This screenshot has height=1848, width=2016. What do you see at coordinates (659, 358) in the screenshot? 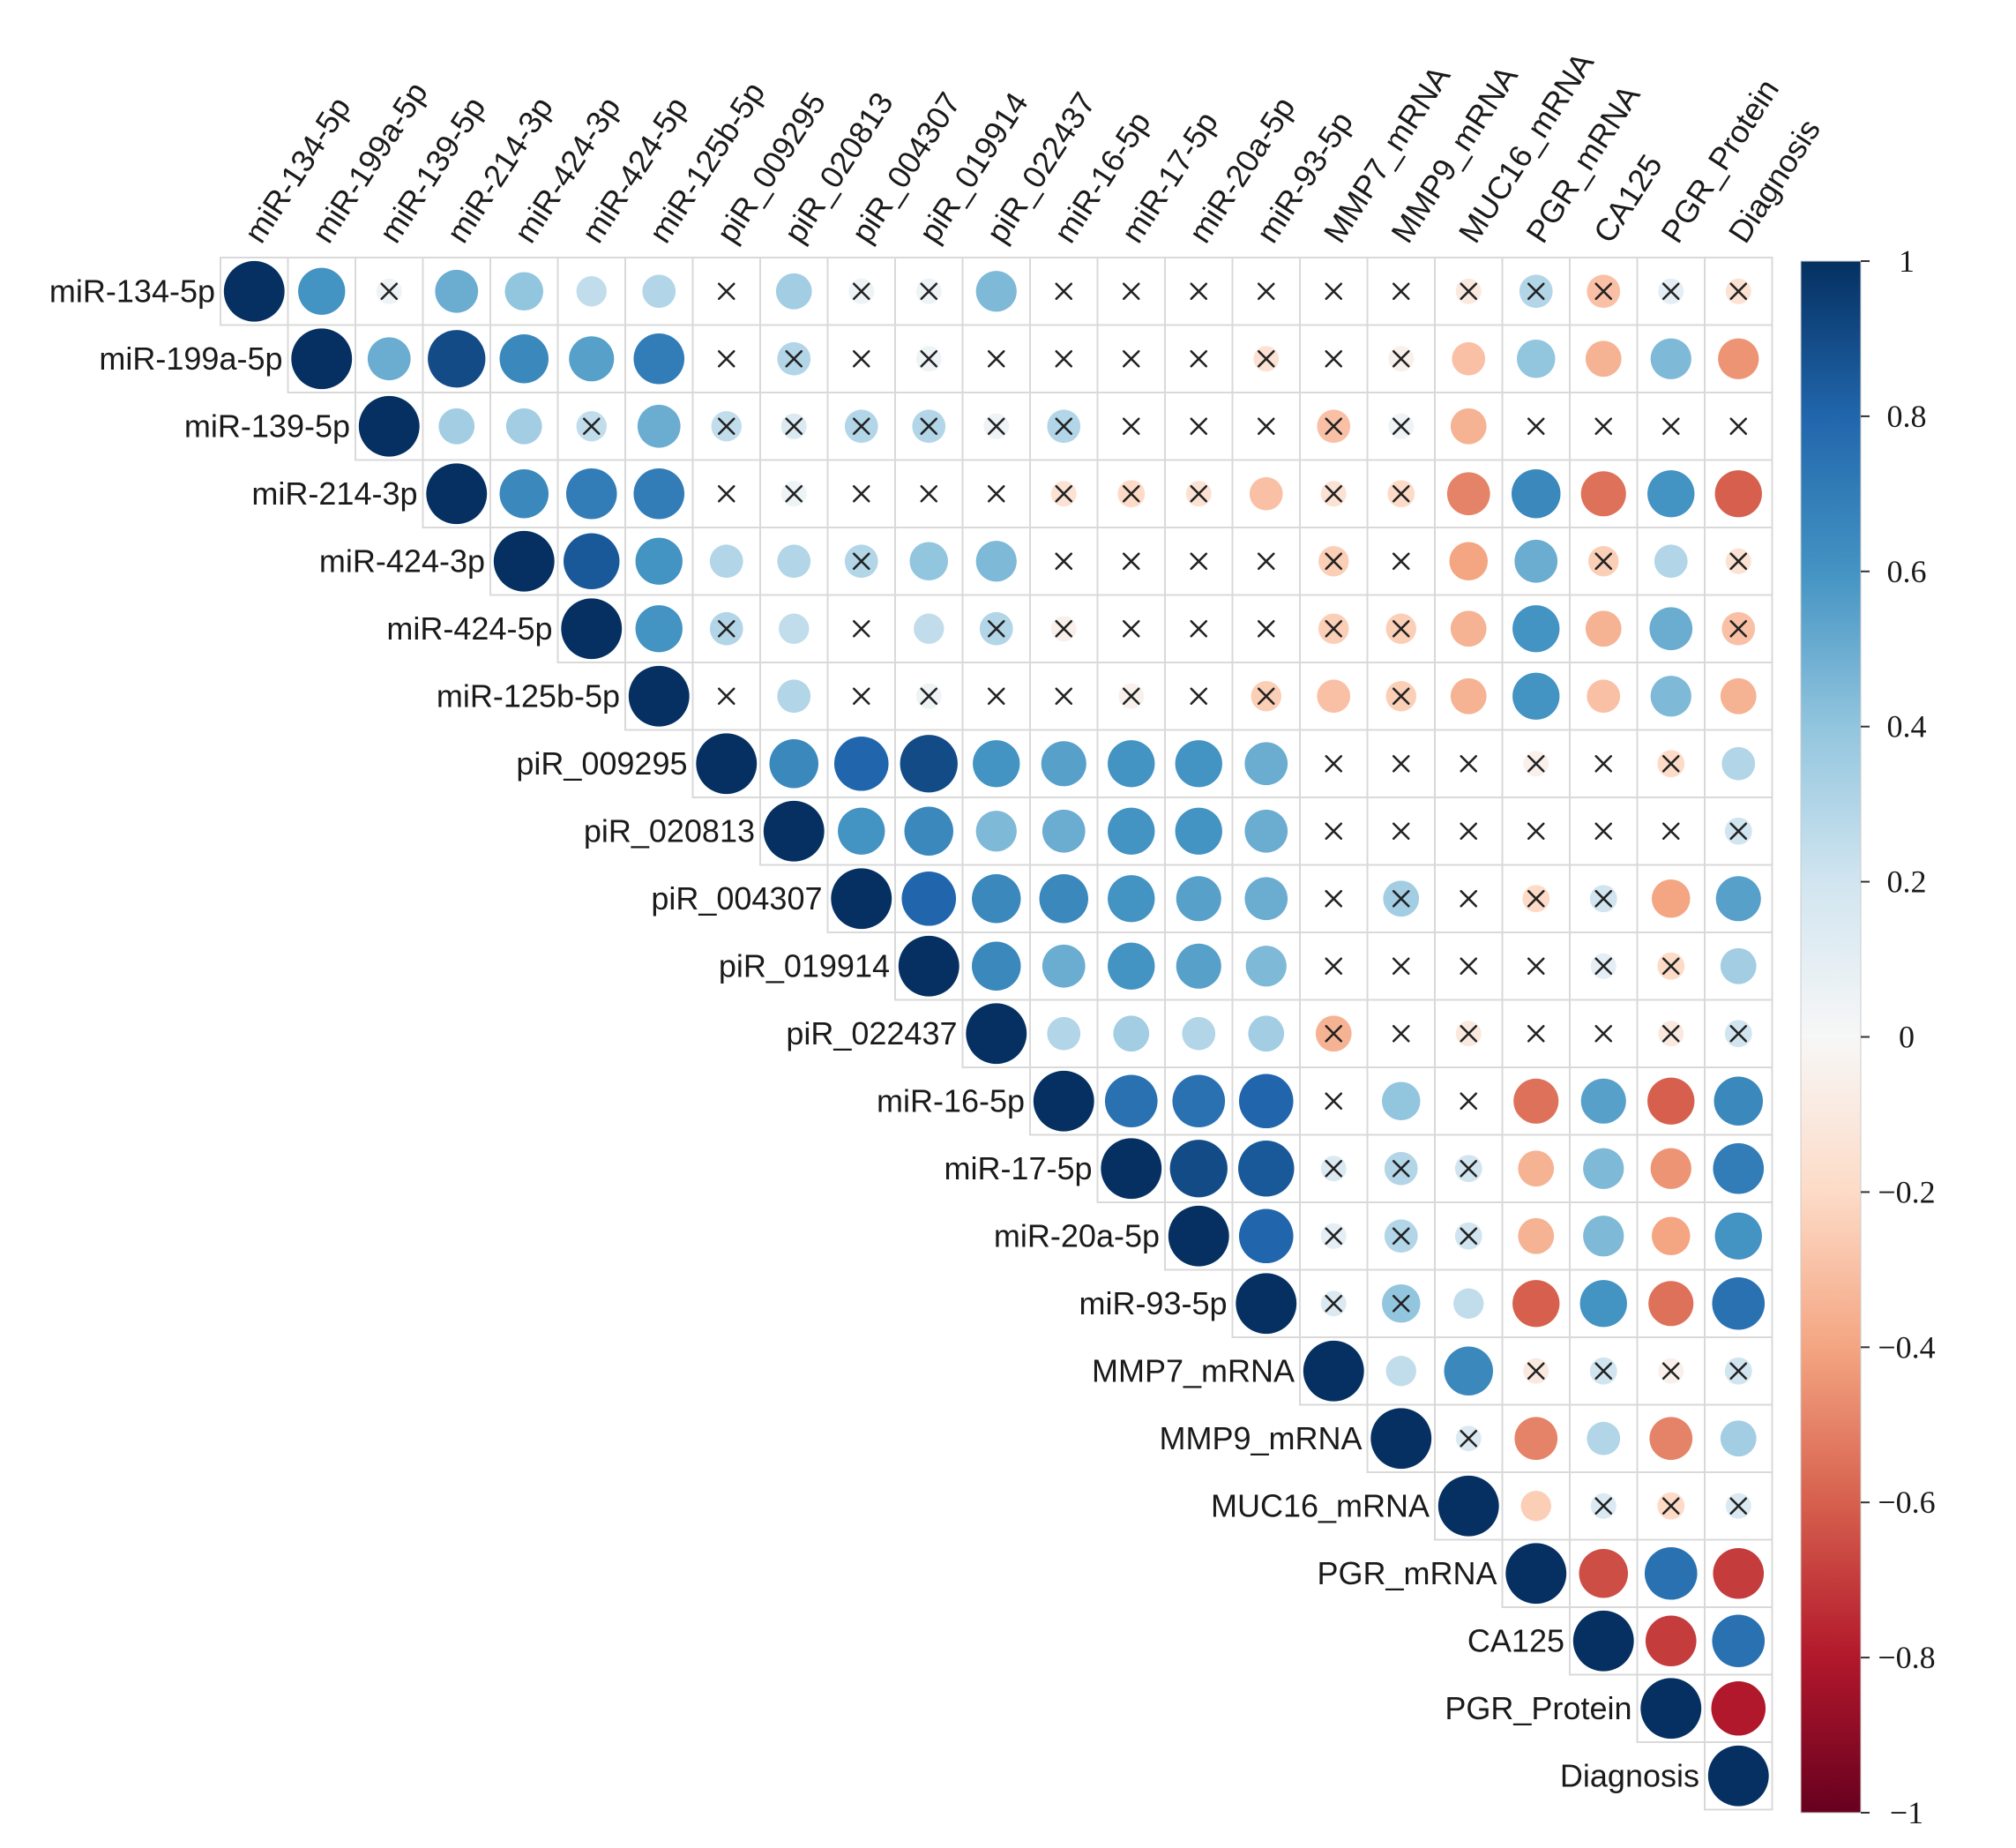
I see `cell-miR-199a-5p-miR-125b-5p` at bounding box center [659, 358].